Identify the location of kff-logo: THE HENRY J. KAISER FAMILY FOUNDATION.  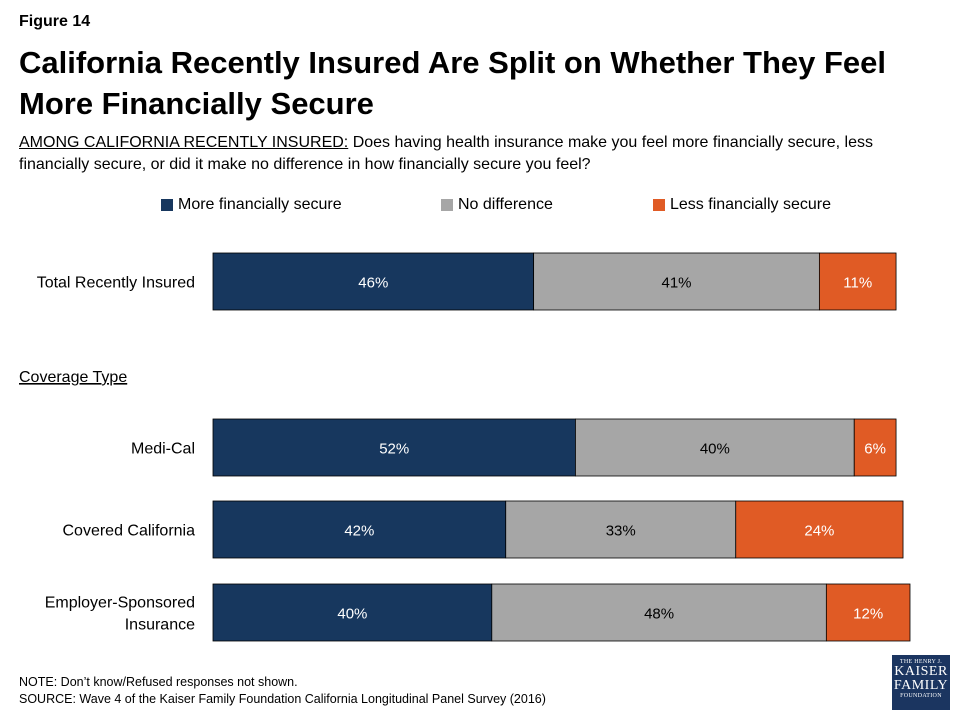
(921, 682).